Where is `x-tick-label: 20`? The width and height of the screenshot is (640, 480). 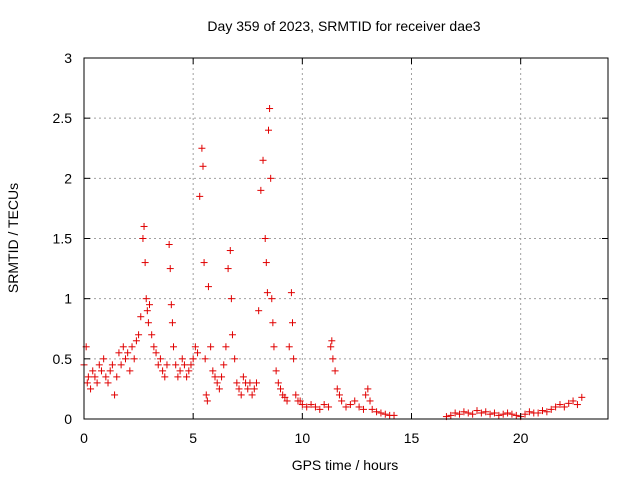 x-tick-label: 20 is located at coordinates (521, 438).